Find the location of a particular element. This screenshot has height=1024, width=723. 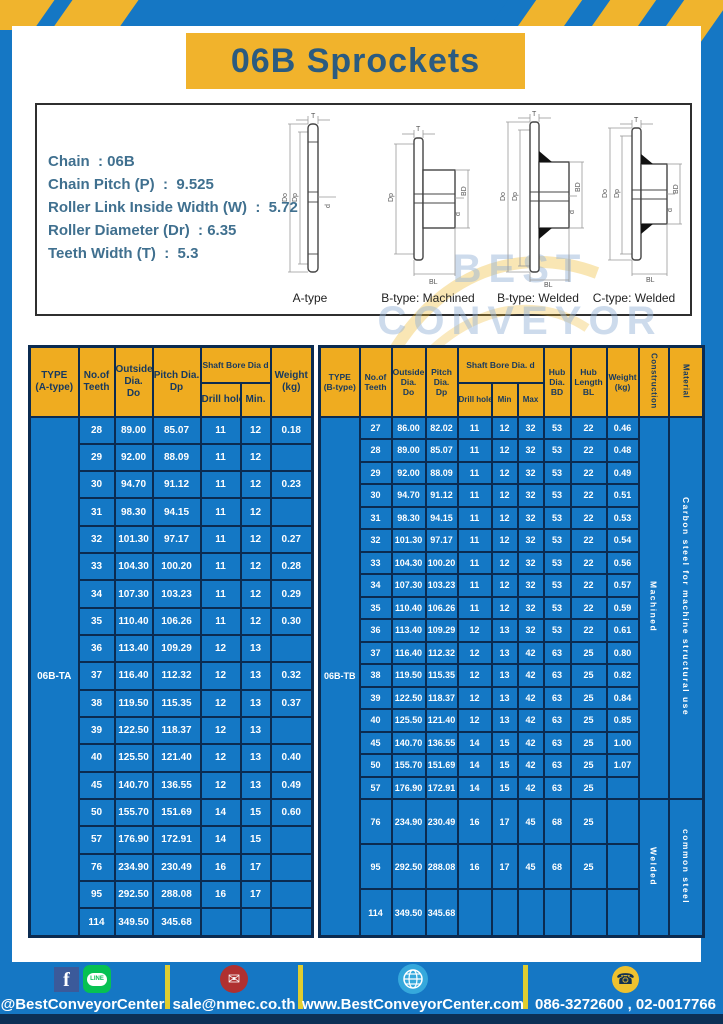

cell: 38 is located at coordinates (375, 675).